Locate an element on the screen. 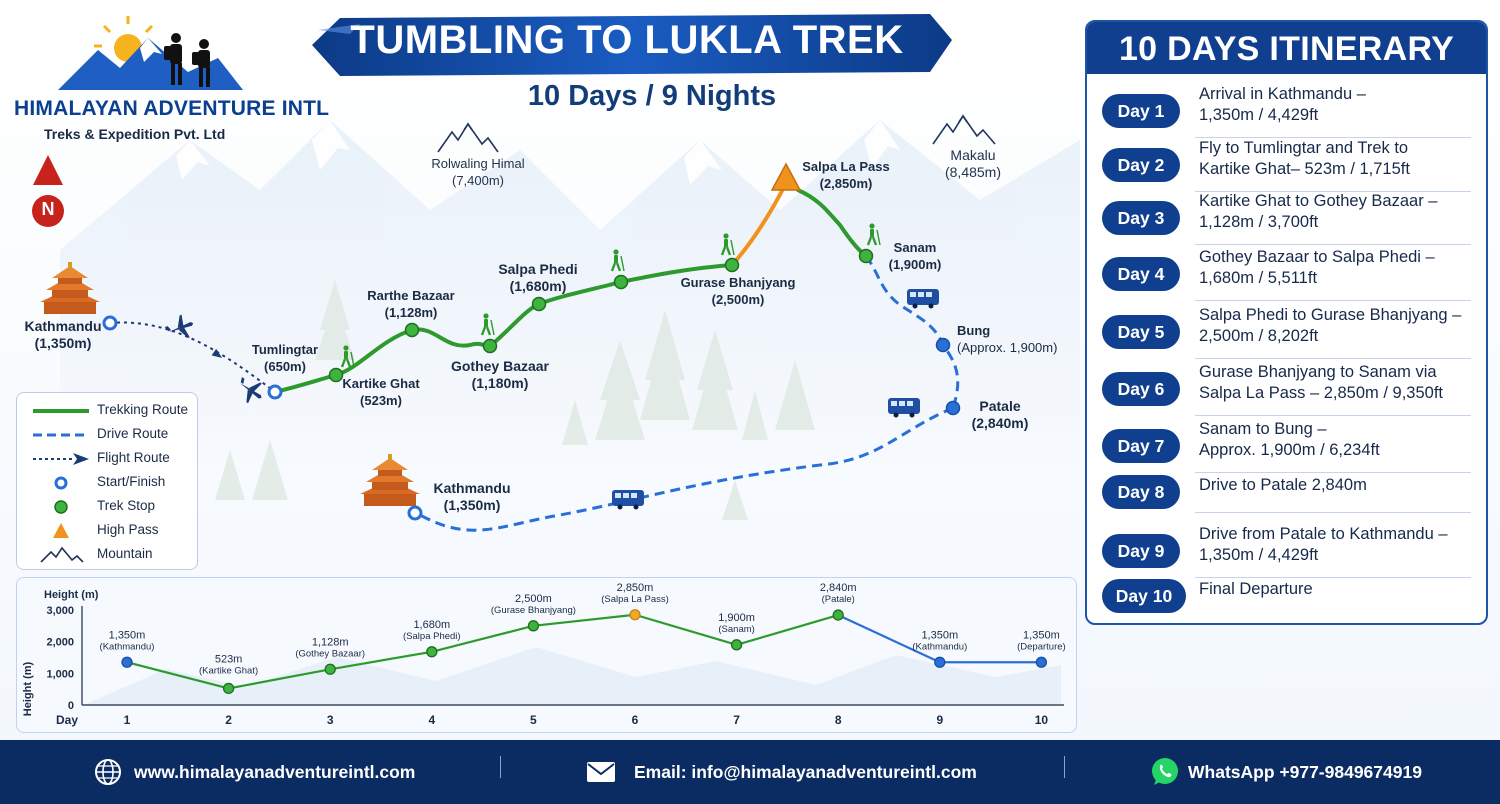  chart-y-axis-title: Height (m) is located at coordinates (71, 595).